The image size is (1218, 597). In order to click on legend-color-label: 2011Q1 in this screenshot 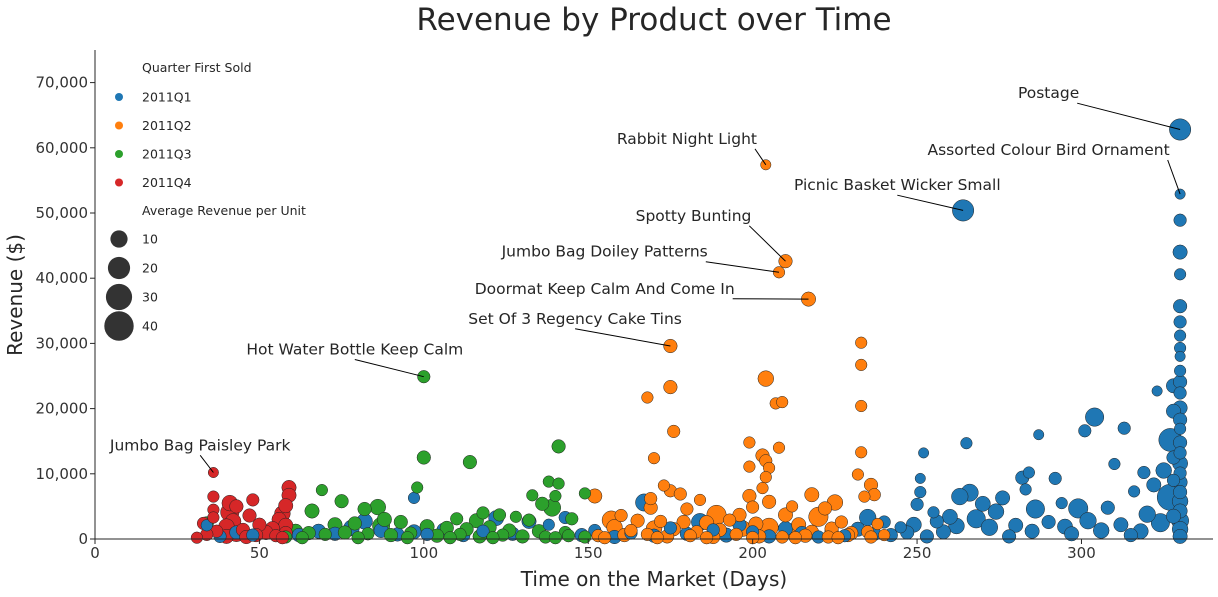, I will do `click(167, 97)`.